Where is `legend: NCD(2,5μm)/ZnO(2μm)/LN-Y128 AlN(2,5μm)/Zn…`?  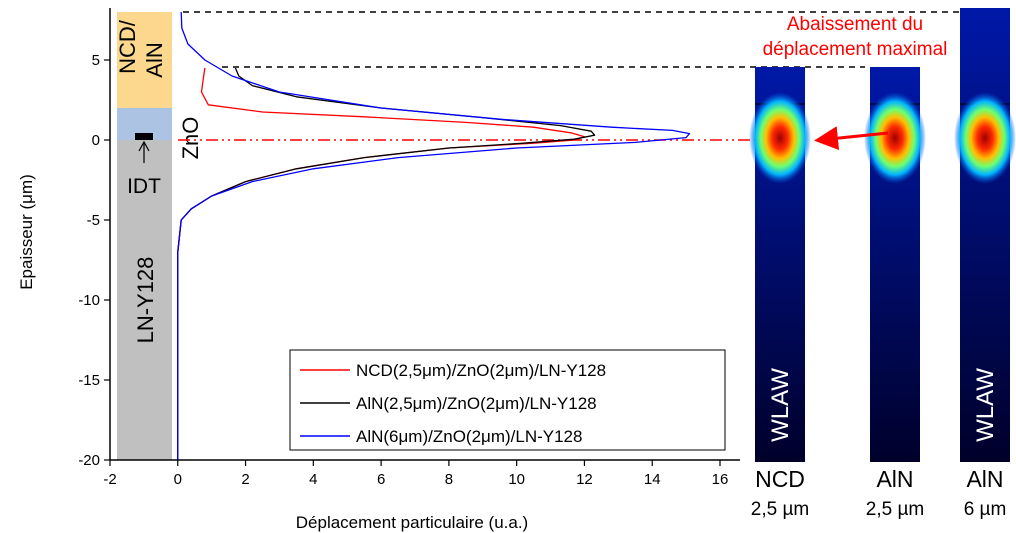
legend: NCD(2,5μm)/ZnO(2μm)/LN-Y128 AlN(2,5μm)/Zn… is located at coordinates (507, 400).